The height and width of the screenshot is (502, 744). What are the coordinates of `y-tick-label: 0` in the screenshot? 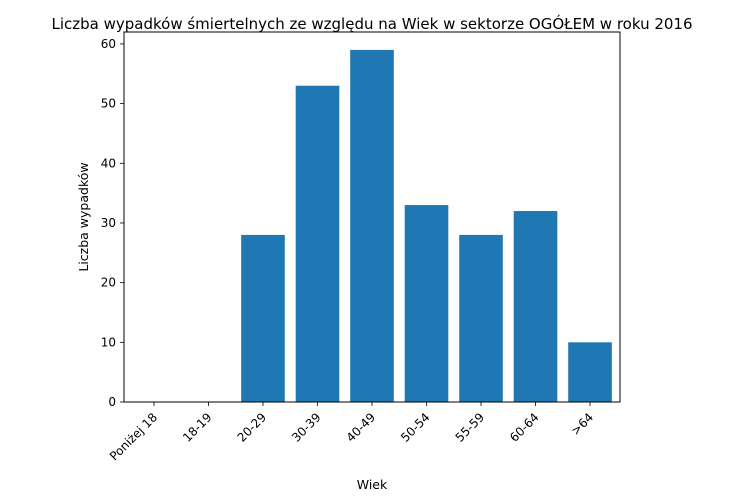 It's located at (112, 402).